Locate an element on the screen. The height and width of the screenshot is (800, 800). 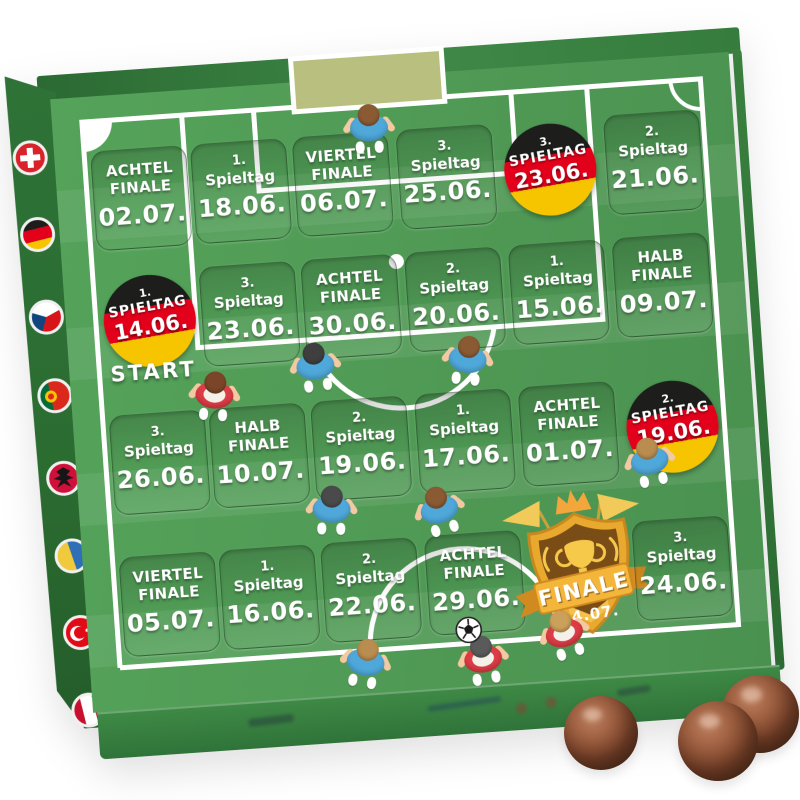
door-date: 23.06. is located at coordinates (250, 328).